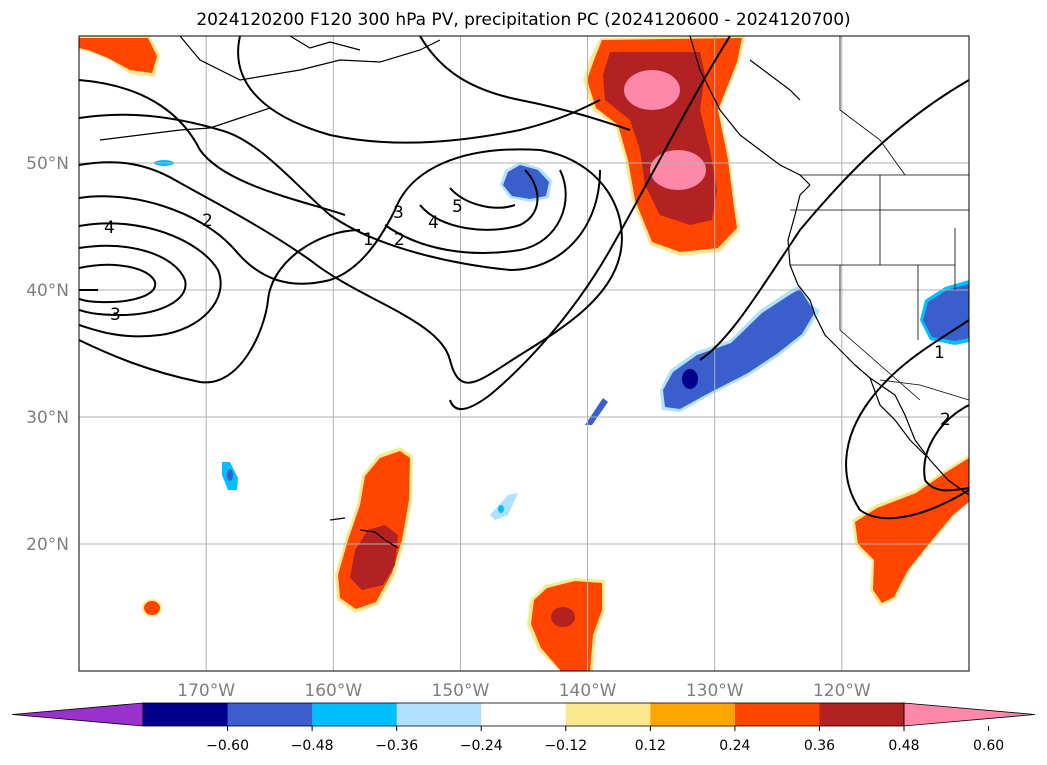  Describe the element at coordinates (924, 390) in the screenshot. I see `border-us-mexico` at that location.